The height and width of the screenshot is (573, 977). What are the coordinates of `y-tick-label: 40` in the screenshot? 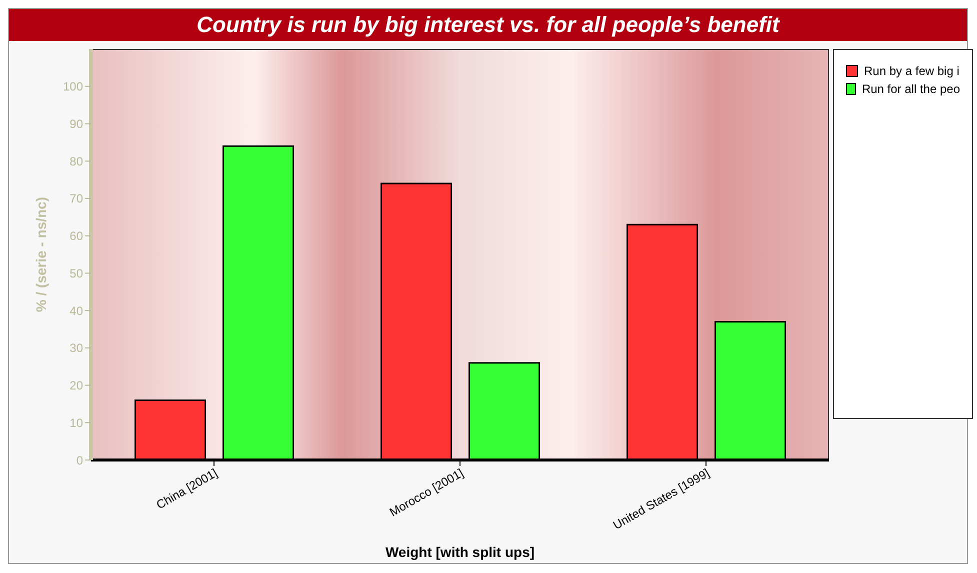 It's located at (77, 311).